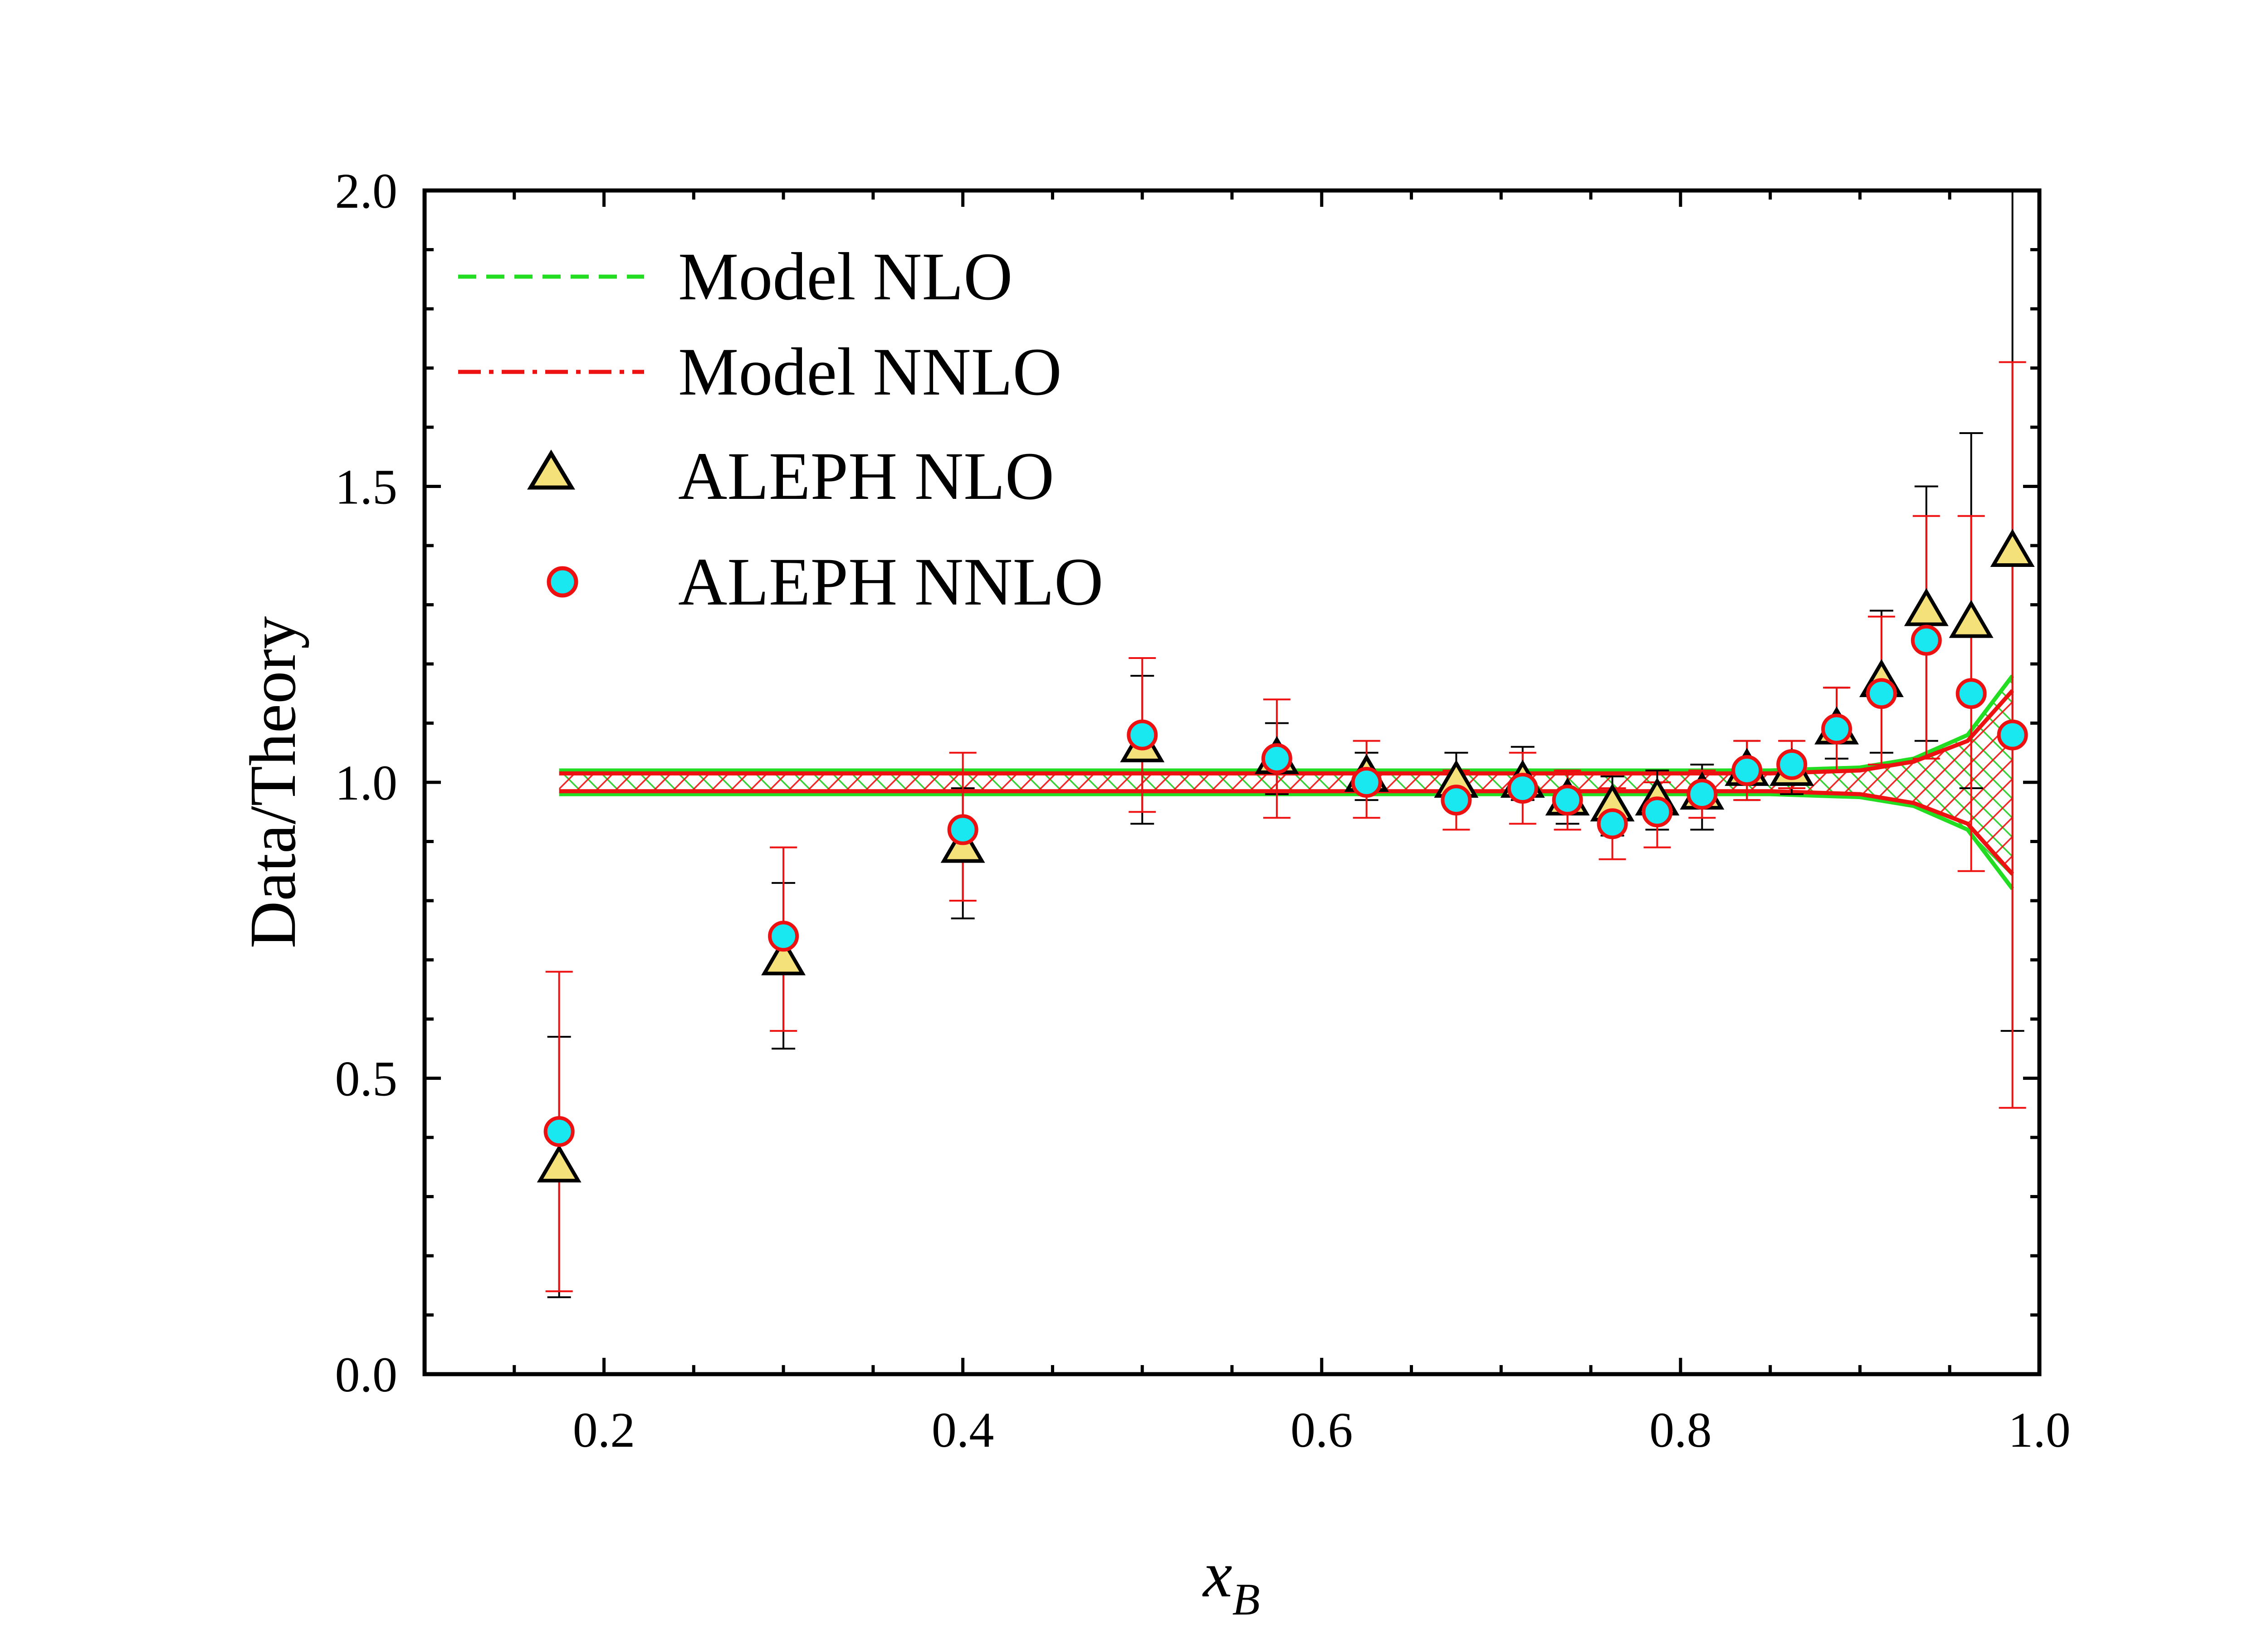 Image resolution: width=2268 pixels, height=1644 pixels. I want to click on x-tick-label: 0.8, so click(1681, 1430).